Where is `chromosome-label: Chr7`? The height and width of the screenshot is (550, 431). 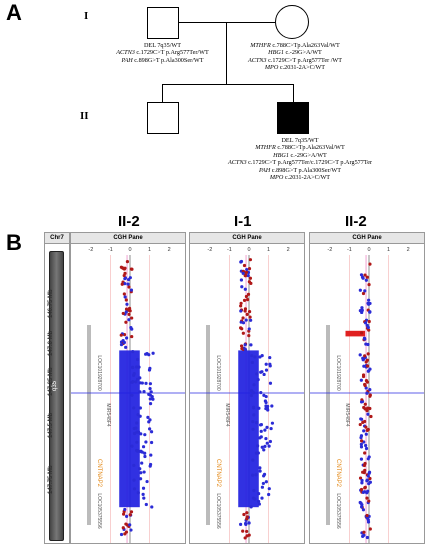
chromosome-label: Chr7 is located at coordinates (57, 238).